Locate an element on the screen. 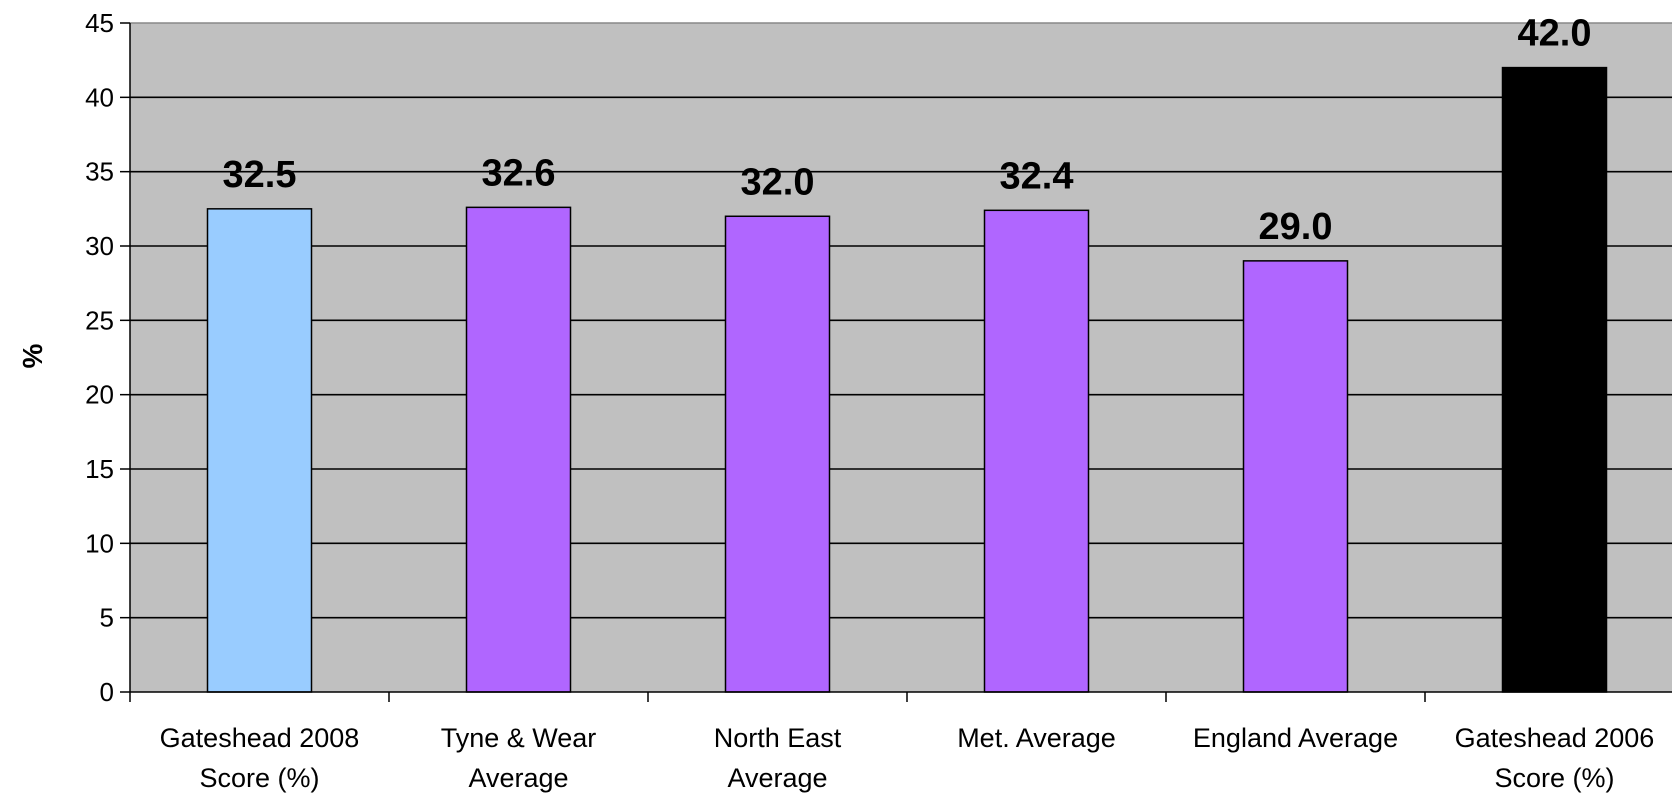 The height and width of the screenshot is (794, 1672). data-label: 32.5 is located at coordinates (260, 175).